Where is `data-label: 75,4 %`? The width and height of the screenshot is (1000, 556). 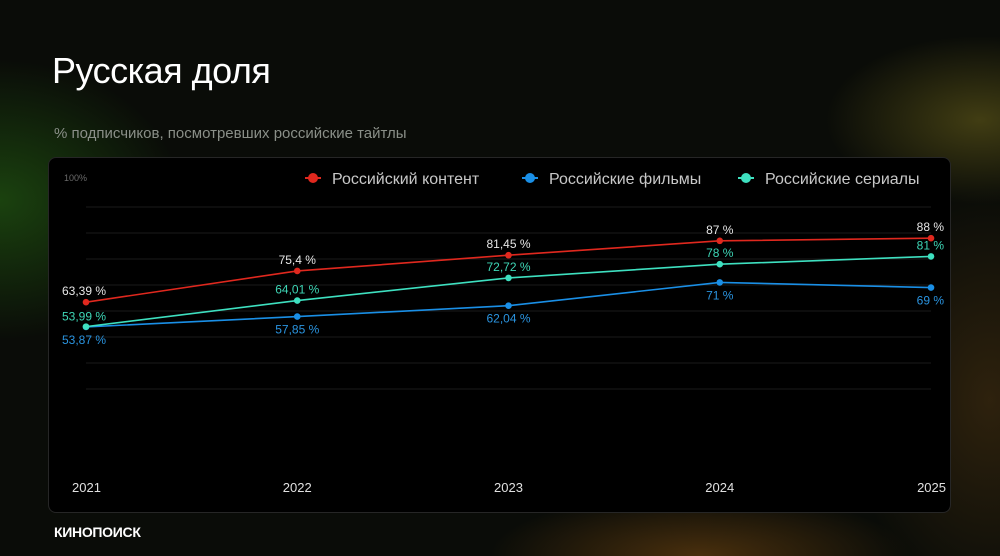 data-label: 75,4 % is located at coordinates (298, 260).